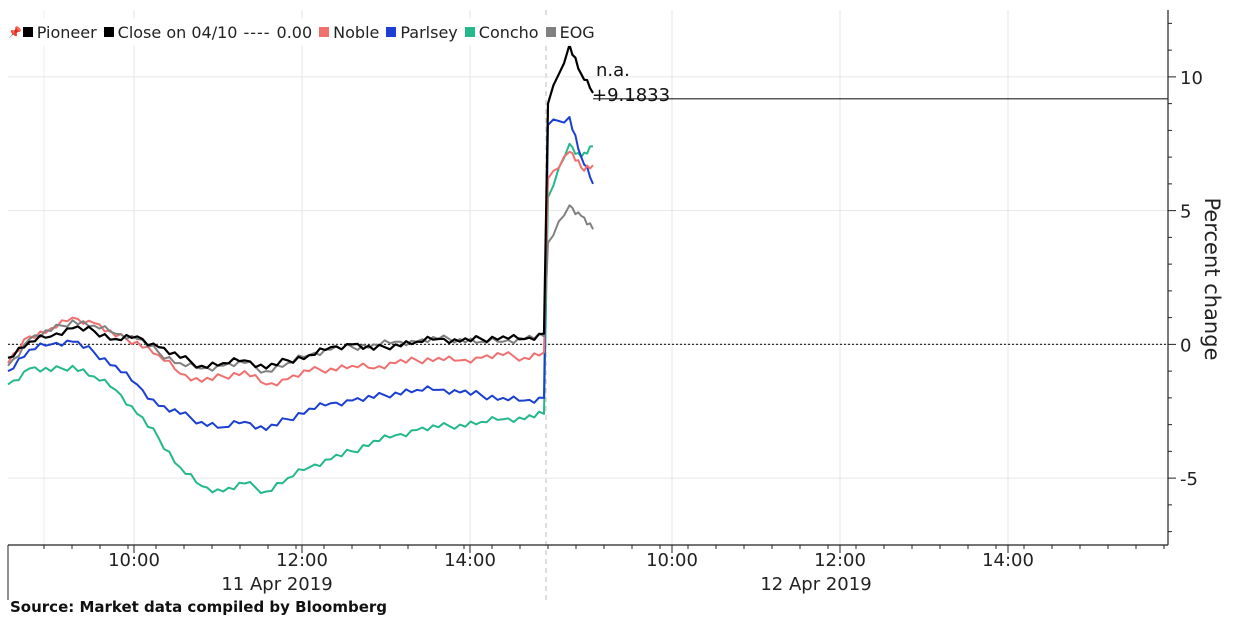 The height and width of the screenshot is (619, 1250). What do you see at coordinates (1191, 78) in the screenshot?
I see `y-tick-label: 10` at bounding box center [1191, 78].